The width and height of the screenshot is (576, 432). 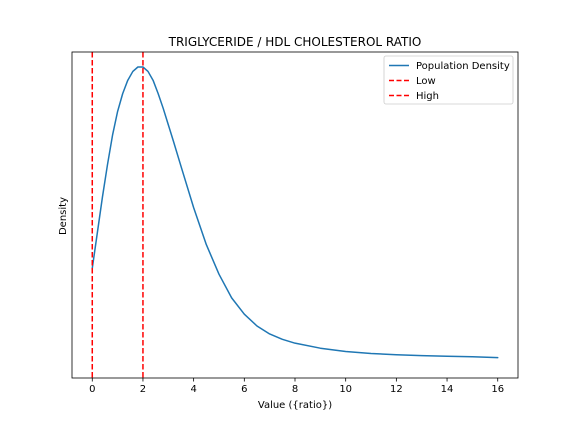 What do you see at coordinates (295, 405) in the screenshot?
I see `x-axis-label: Value ({ratio})` at bounding box center [295, 405].